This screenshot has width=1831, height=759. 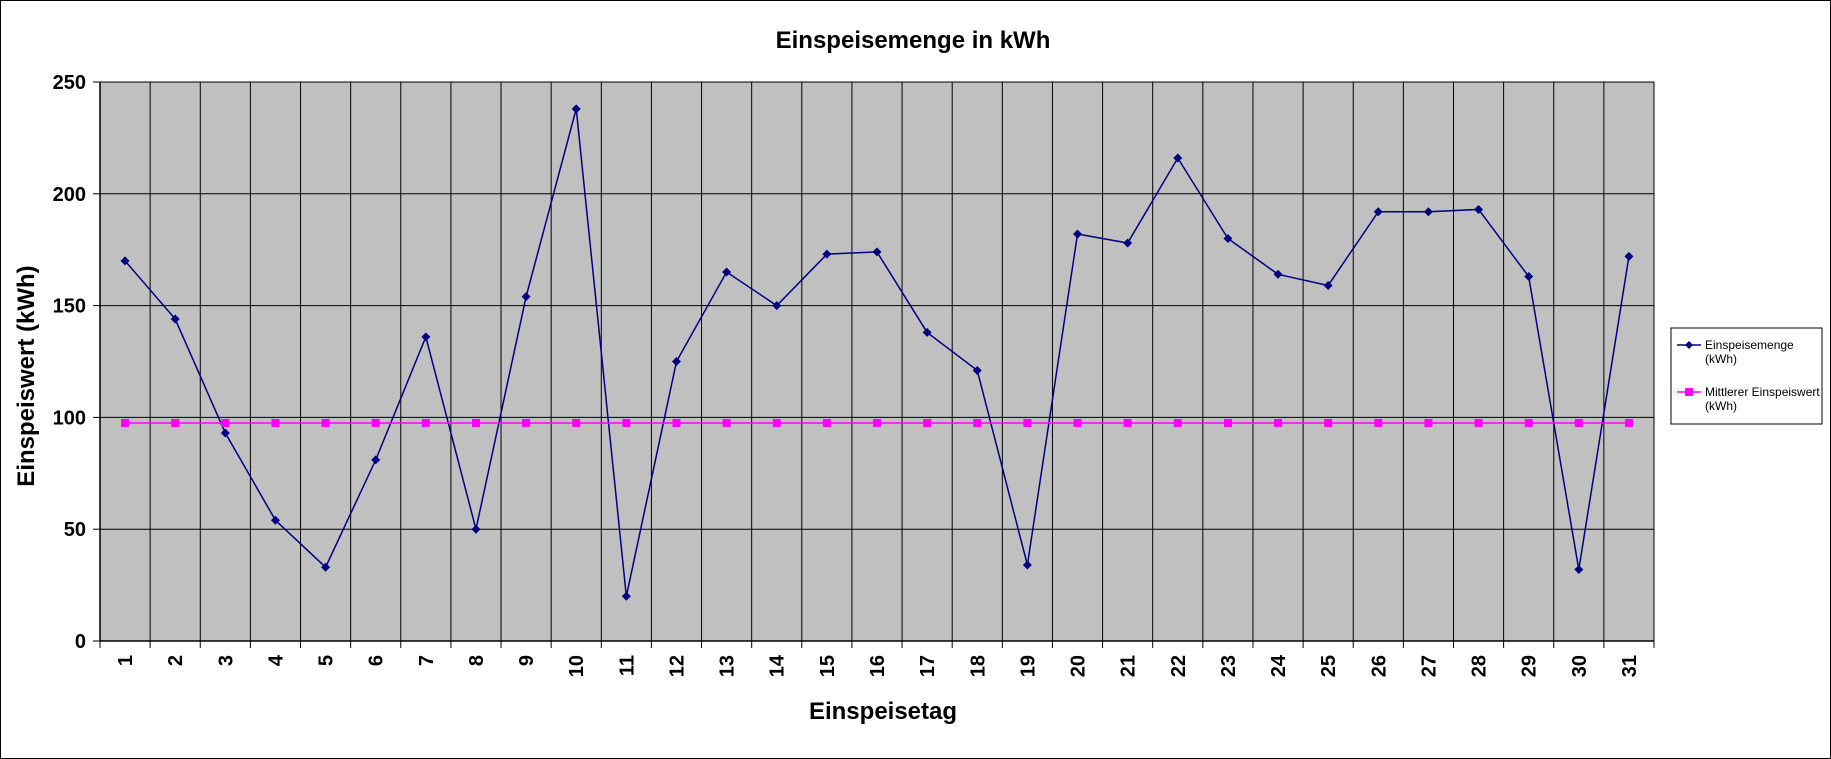 I want to click on x-tick-label: 23, so click(x=1229, y=666).